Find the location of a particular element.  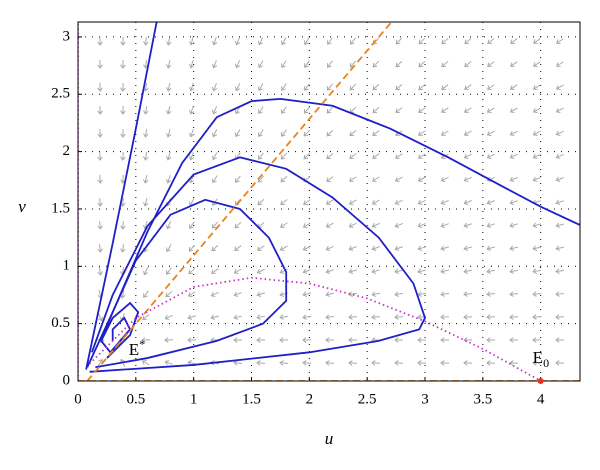

y-tick-label: 1.5 is located at coordinates (60, 208).